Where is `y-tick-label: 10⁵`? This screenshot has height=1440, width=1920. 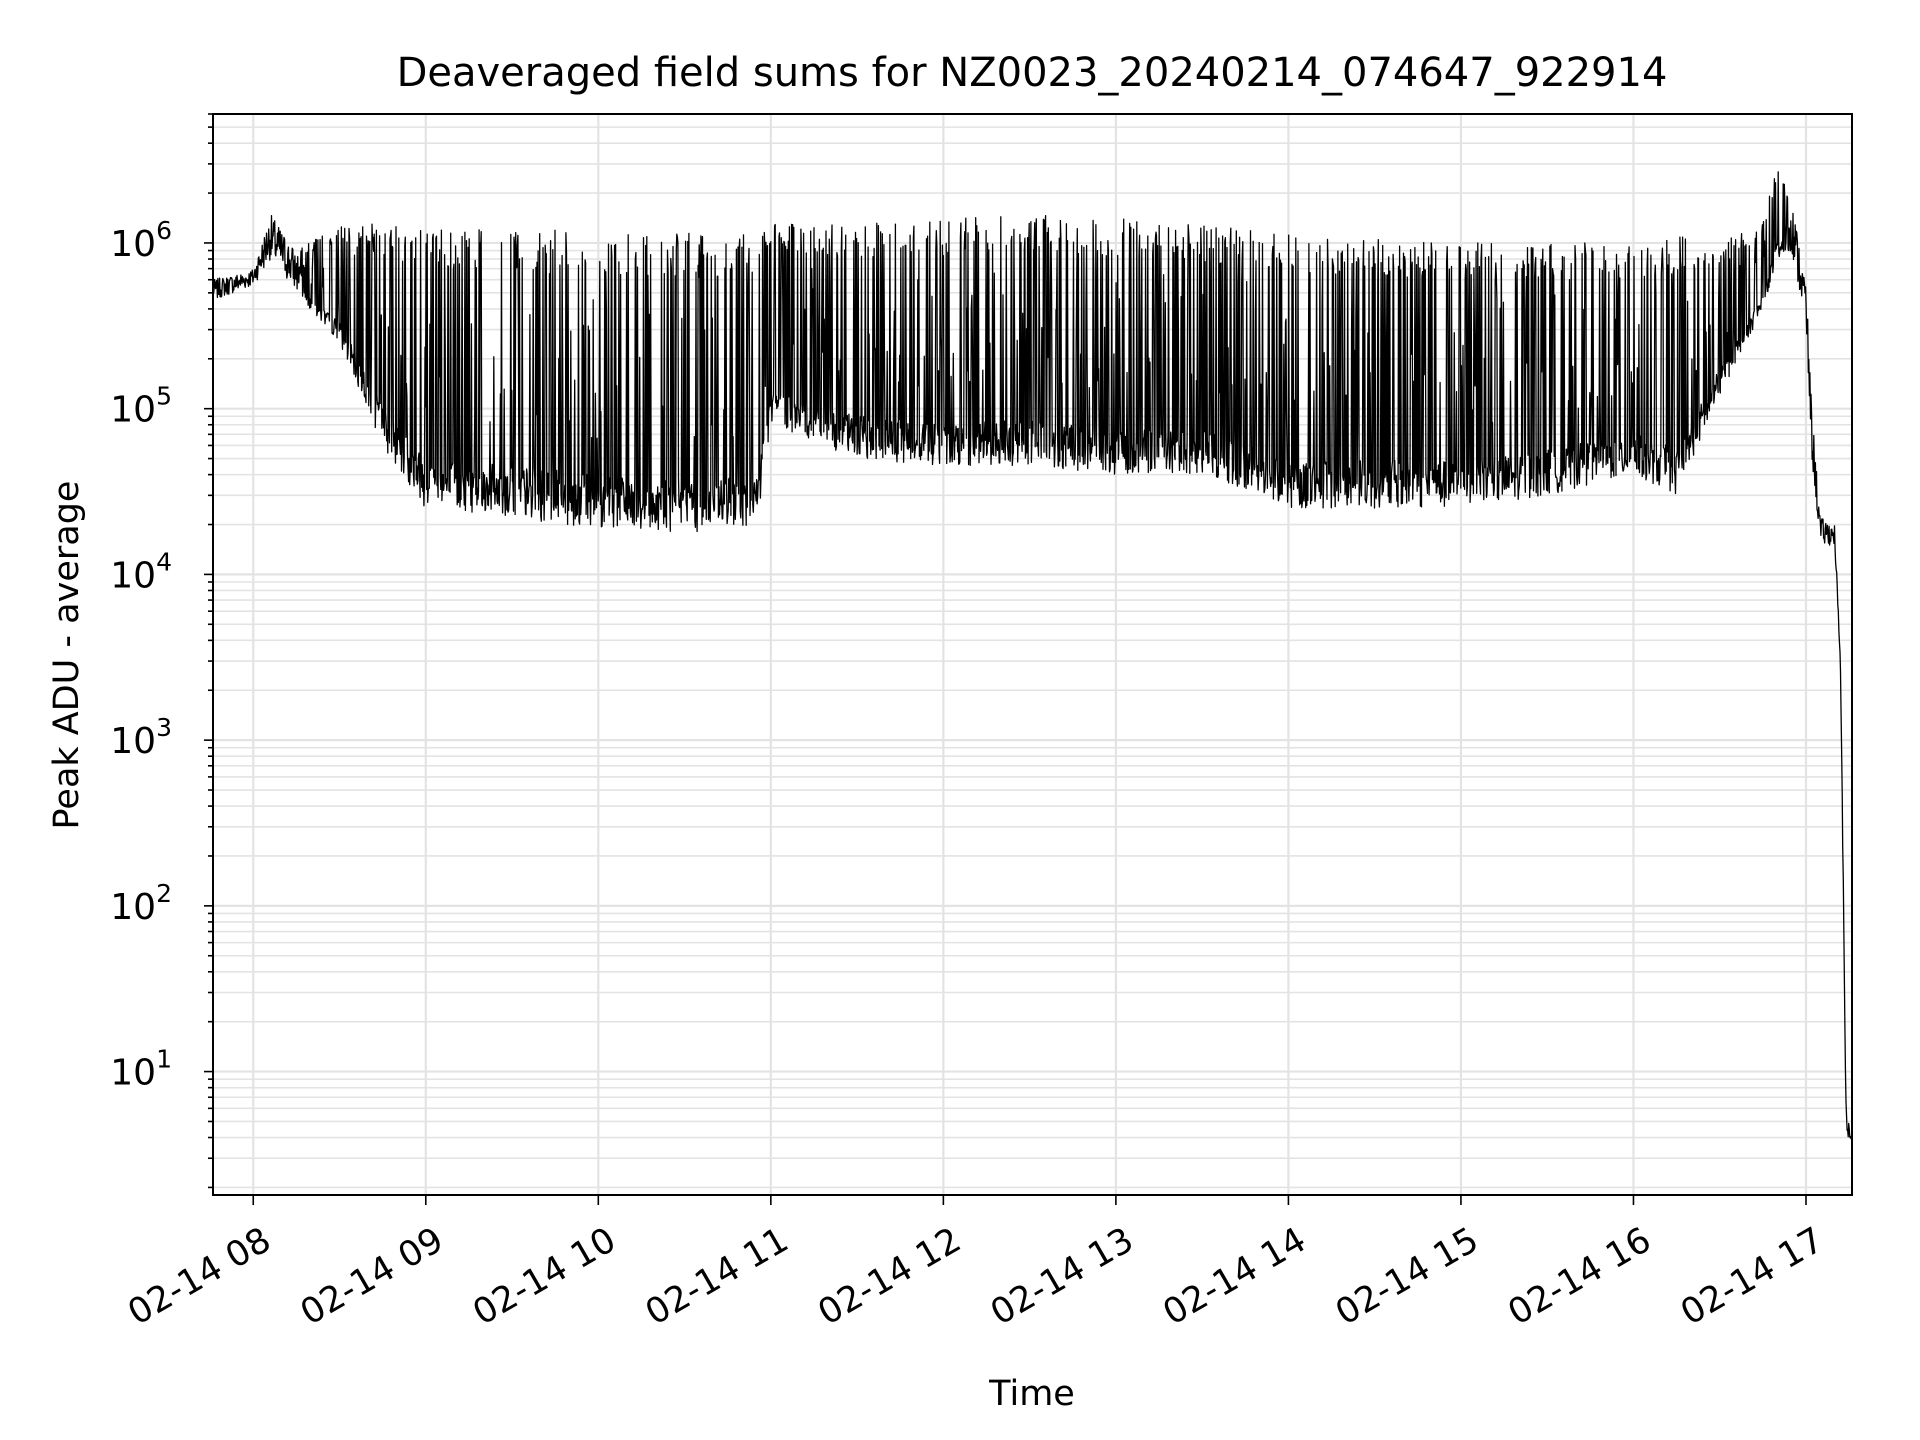
y-tick-label: 10⁵ is located at coordinates (141, 406).